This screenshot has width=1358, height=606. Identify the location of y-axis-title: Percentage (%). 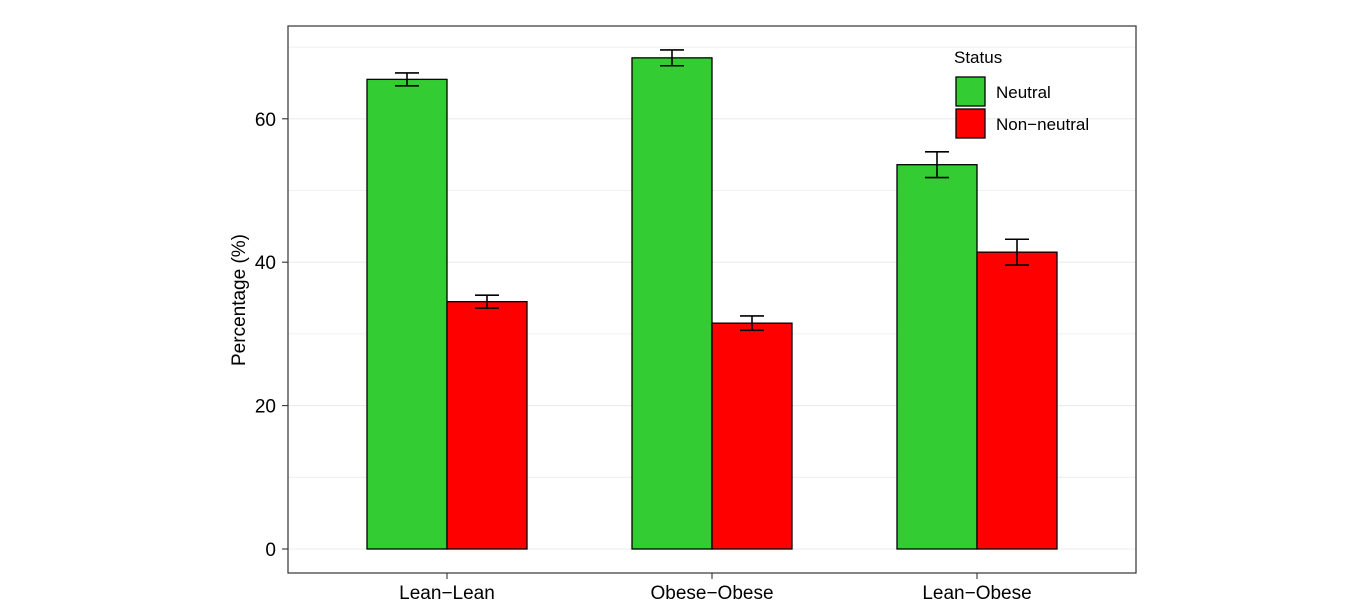
(239, 300).